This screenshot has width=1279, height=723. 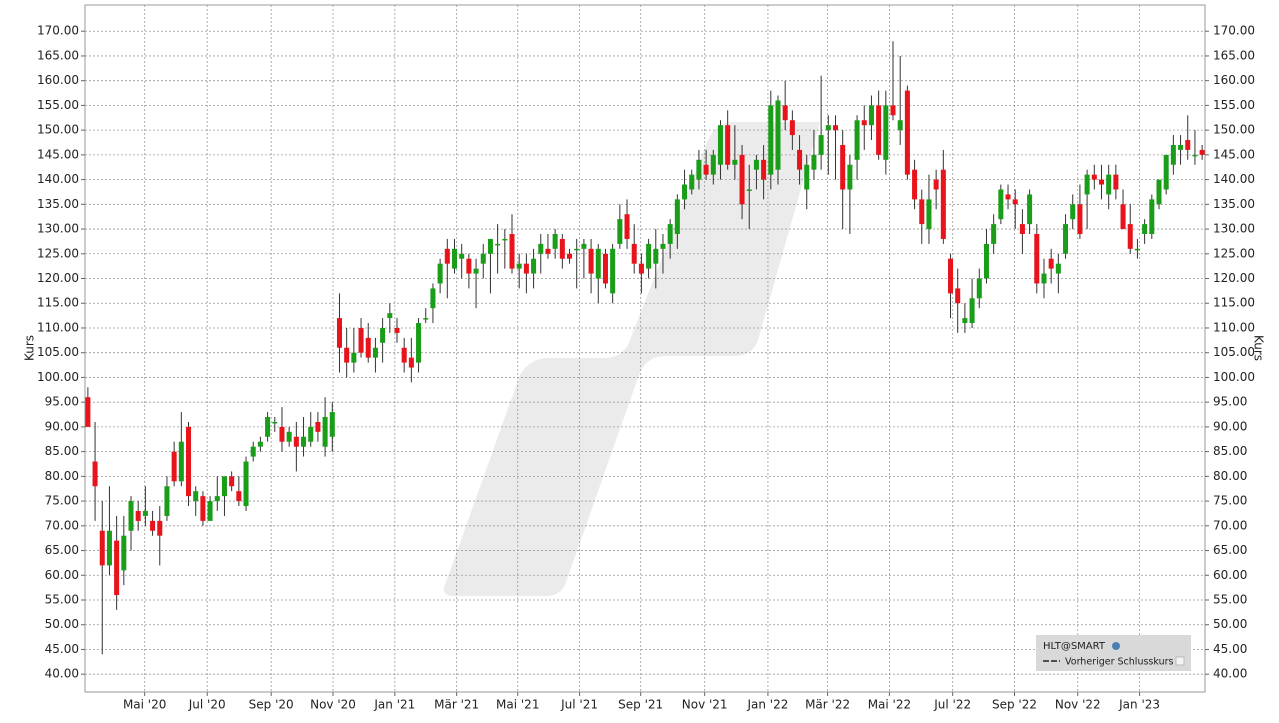 What do you see at coordinates (1234, 303) in the screenshot?
I see `y-tick-label-right: 115.00` at bounding box center [1234, 303].